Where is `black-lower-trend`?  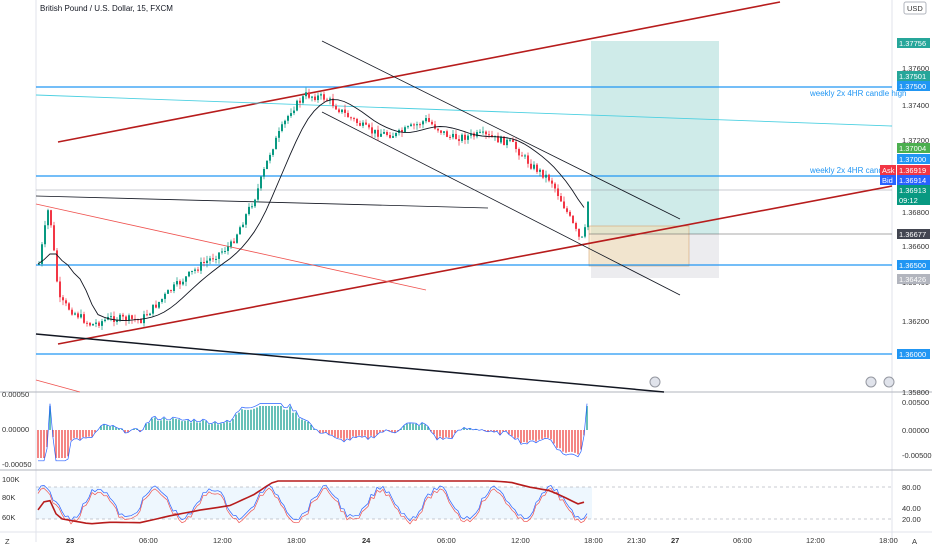
black-lower-trend is located at coordinates (350, 363).